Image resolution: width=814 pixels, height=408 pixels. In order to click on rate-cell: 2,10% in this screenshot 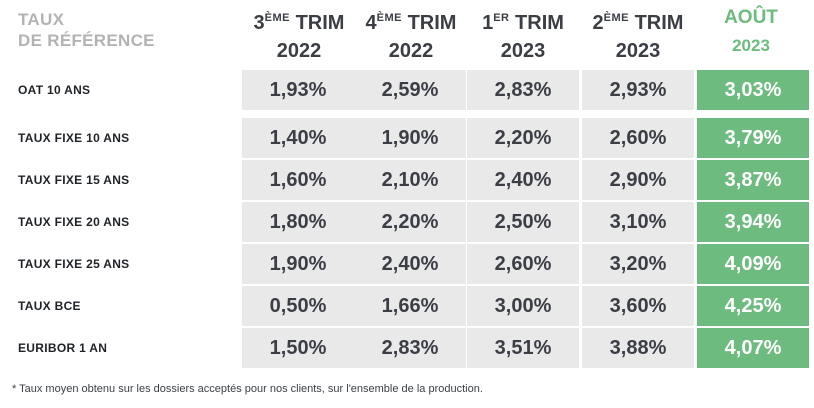, I will do `click(410, 180)`.